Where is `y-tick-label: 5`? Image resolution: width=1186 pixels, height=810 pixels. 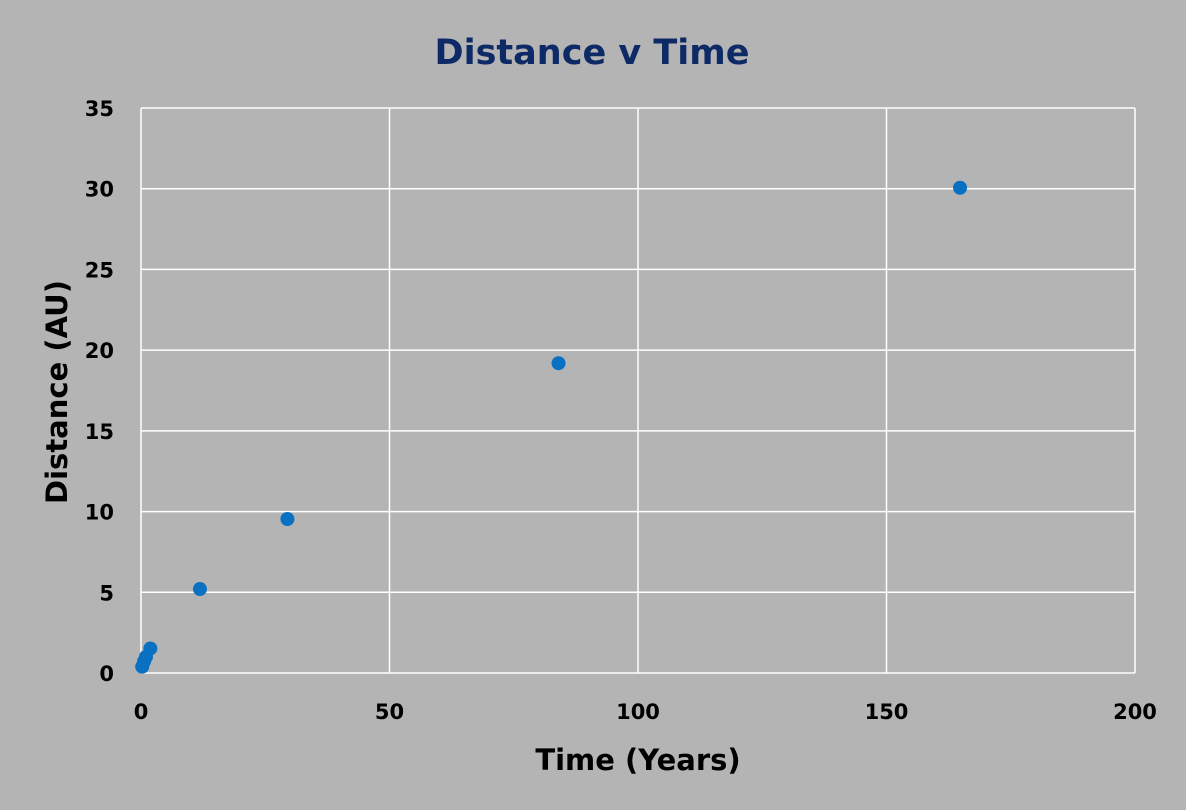
y-tick-label: 5 is located at coordinates (106, 593).